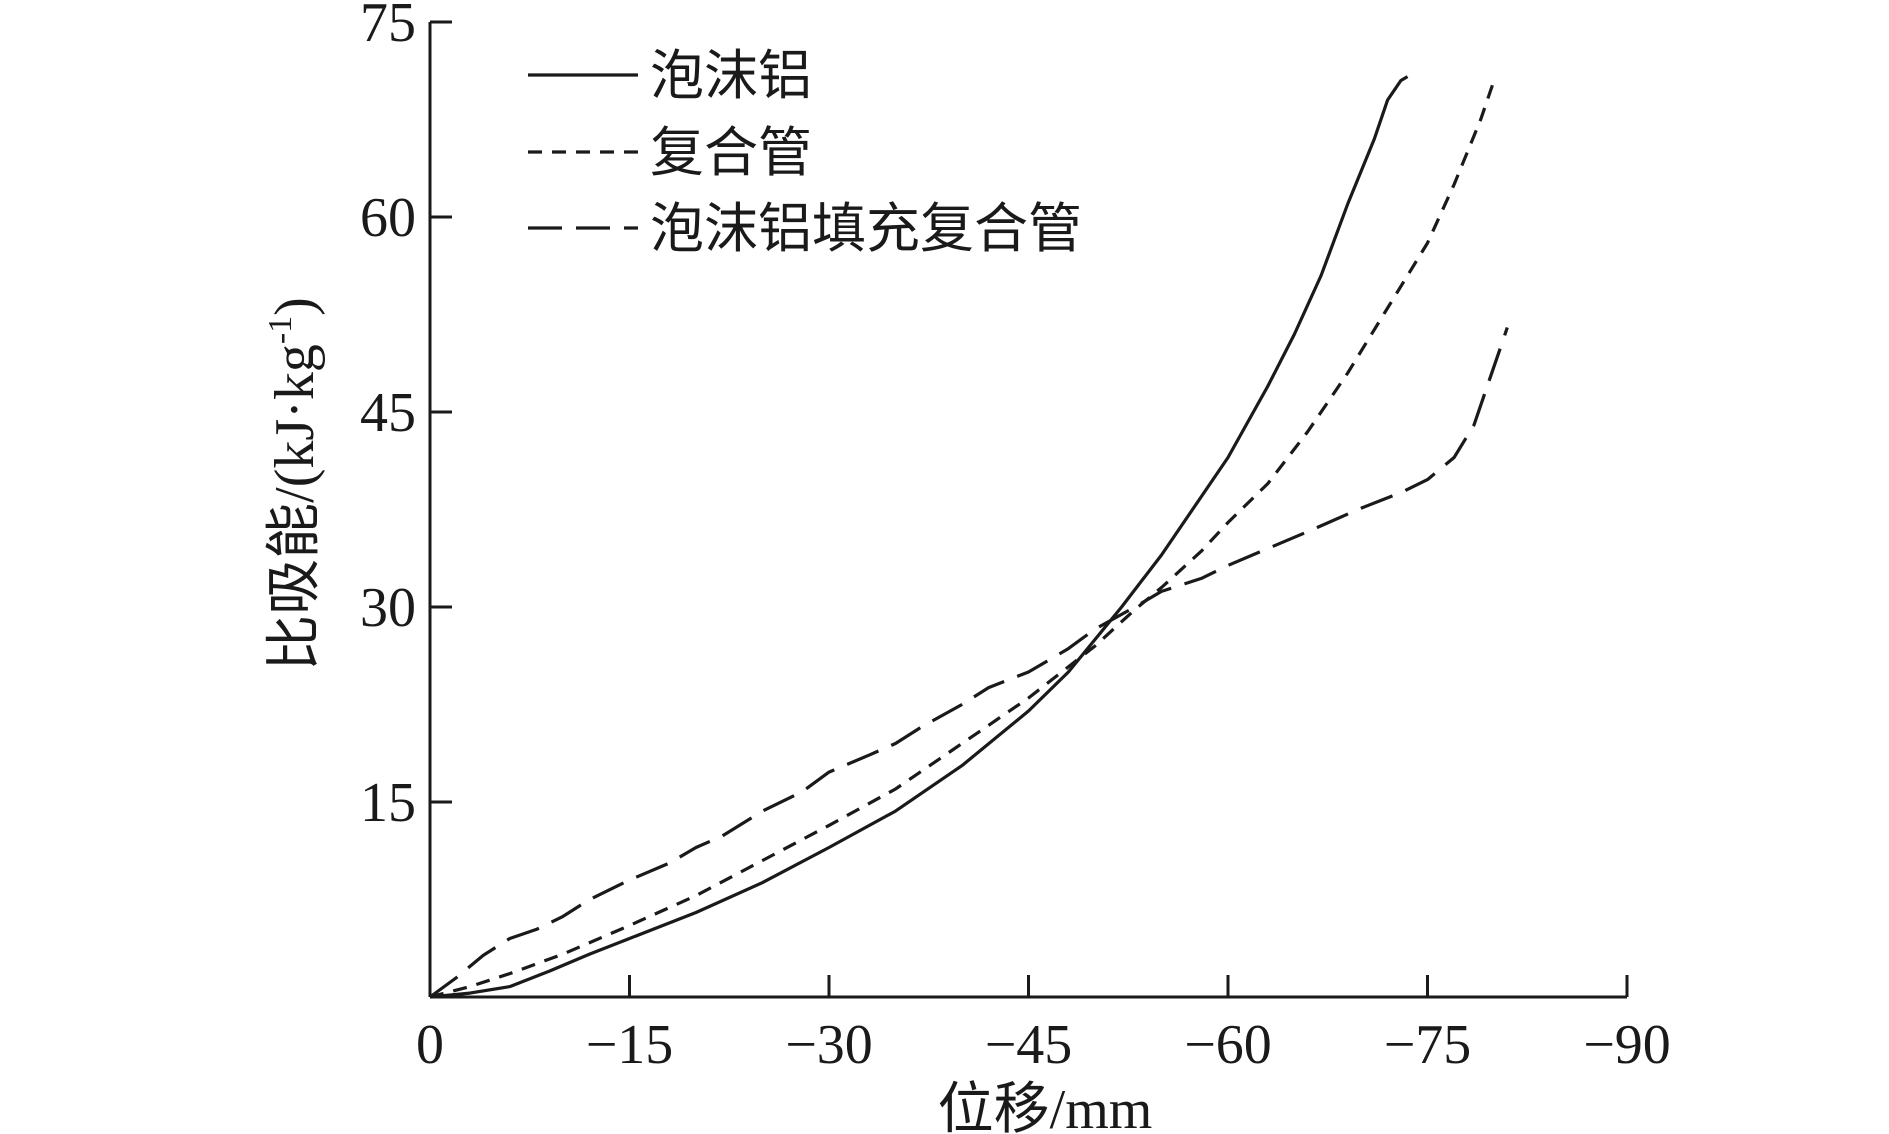  Describe the element at coordinates (280, 330) in the screenshot. I see `y-axis-title-sup: -1` at that location.